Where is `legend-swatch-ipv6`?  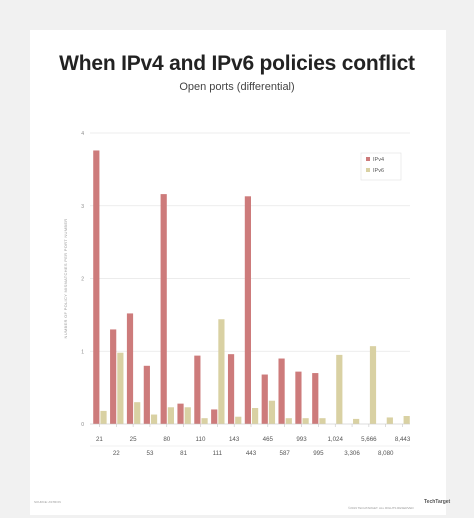
legend-swatch-ipv6 is located at coordinates (368, 170).